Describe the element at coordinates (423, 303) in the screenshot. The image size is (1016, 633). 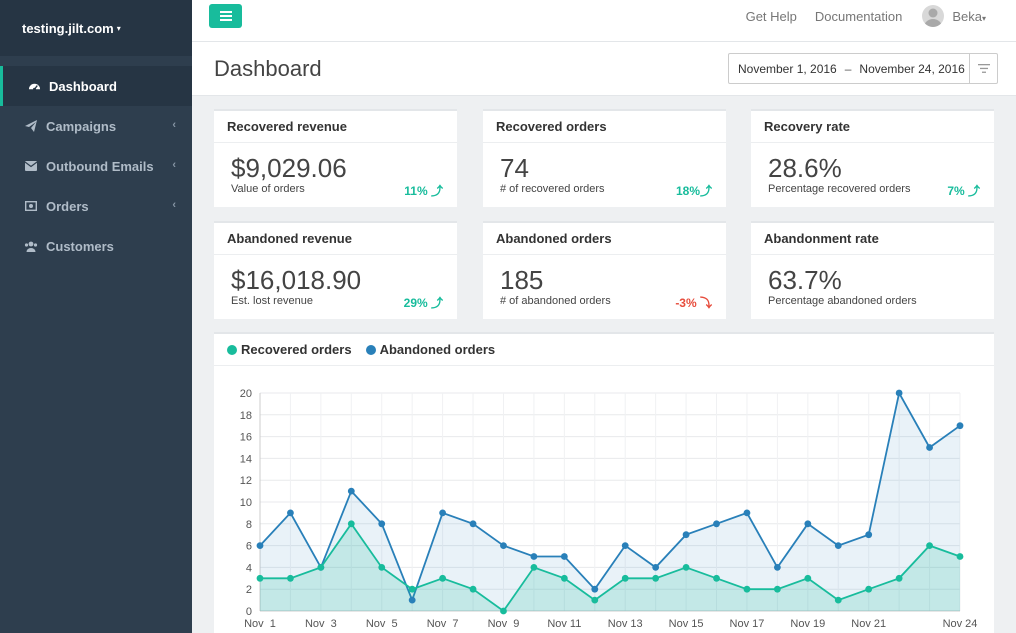
I see `card-delta: 29% ⤴` at that location.